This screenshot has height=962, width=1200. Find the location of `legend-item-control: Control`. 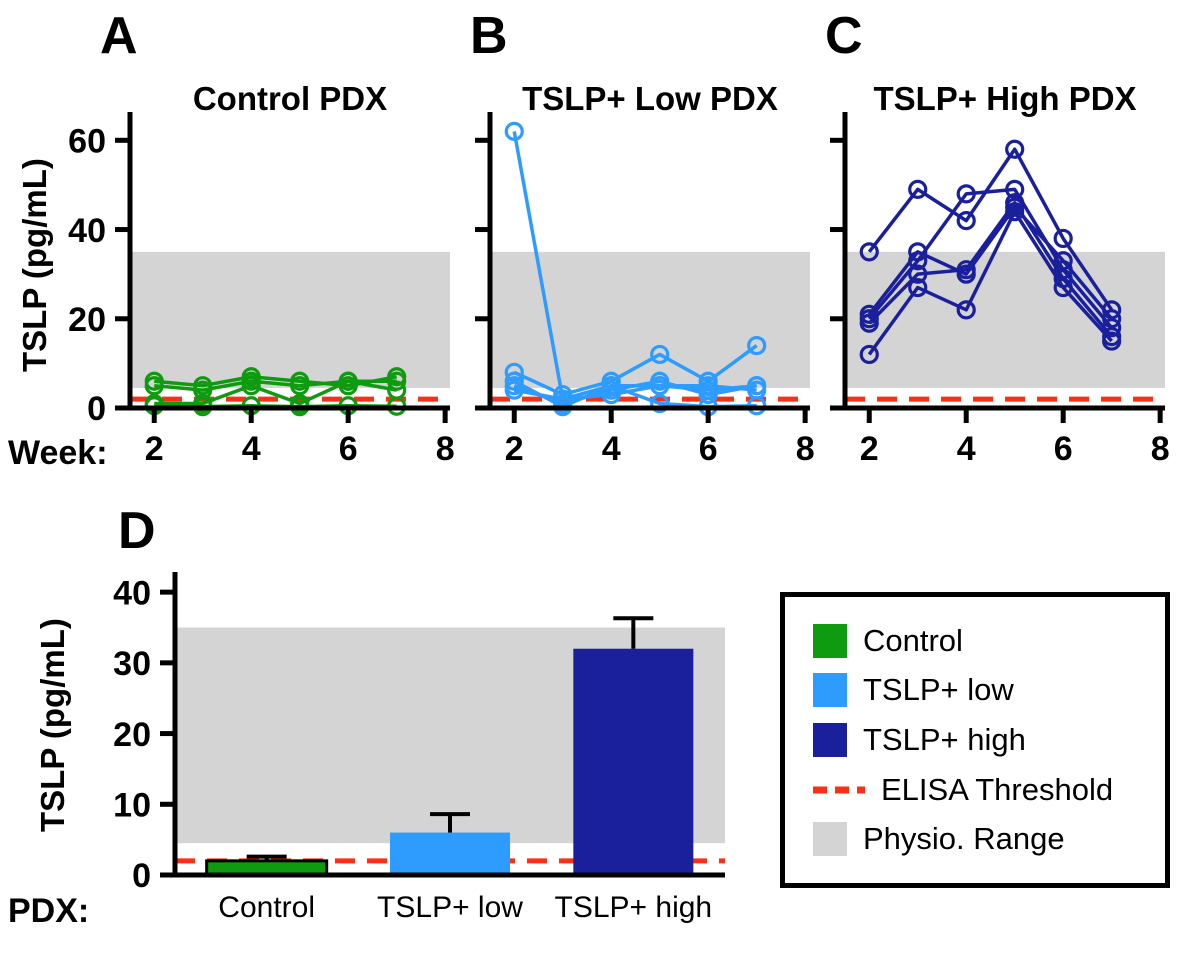

legend-item-control: Control is located at coordinates (984, 641).